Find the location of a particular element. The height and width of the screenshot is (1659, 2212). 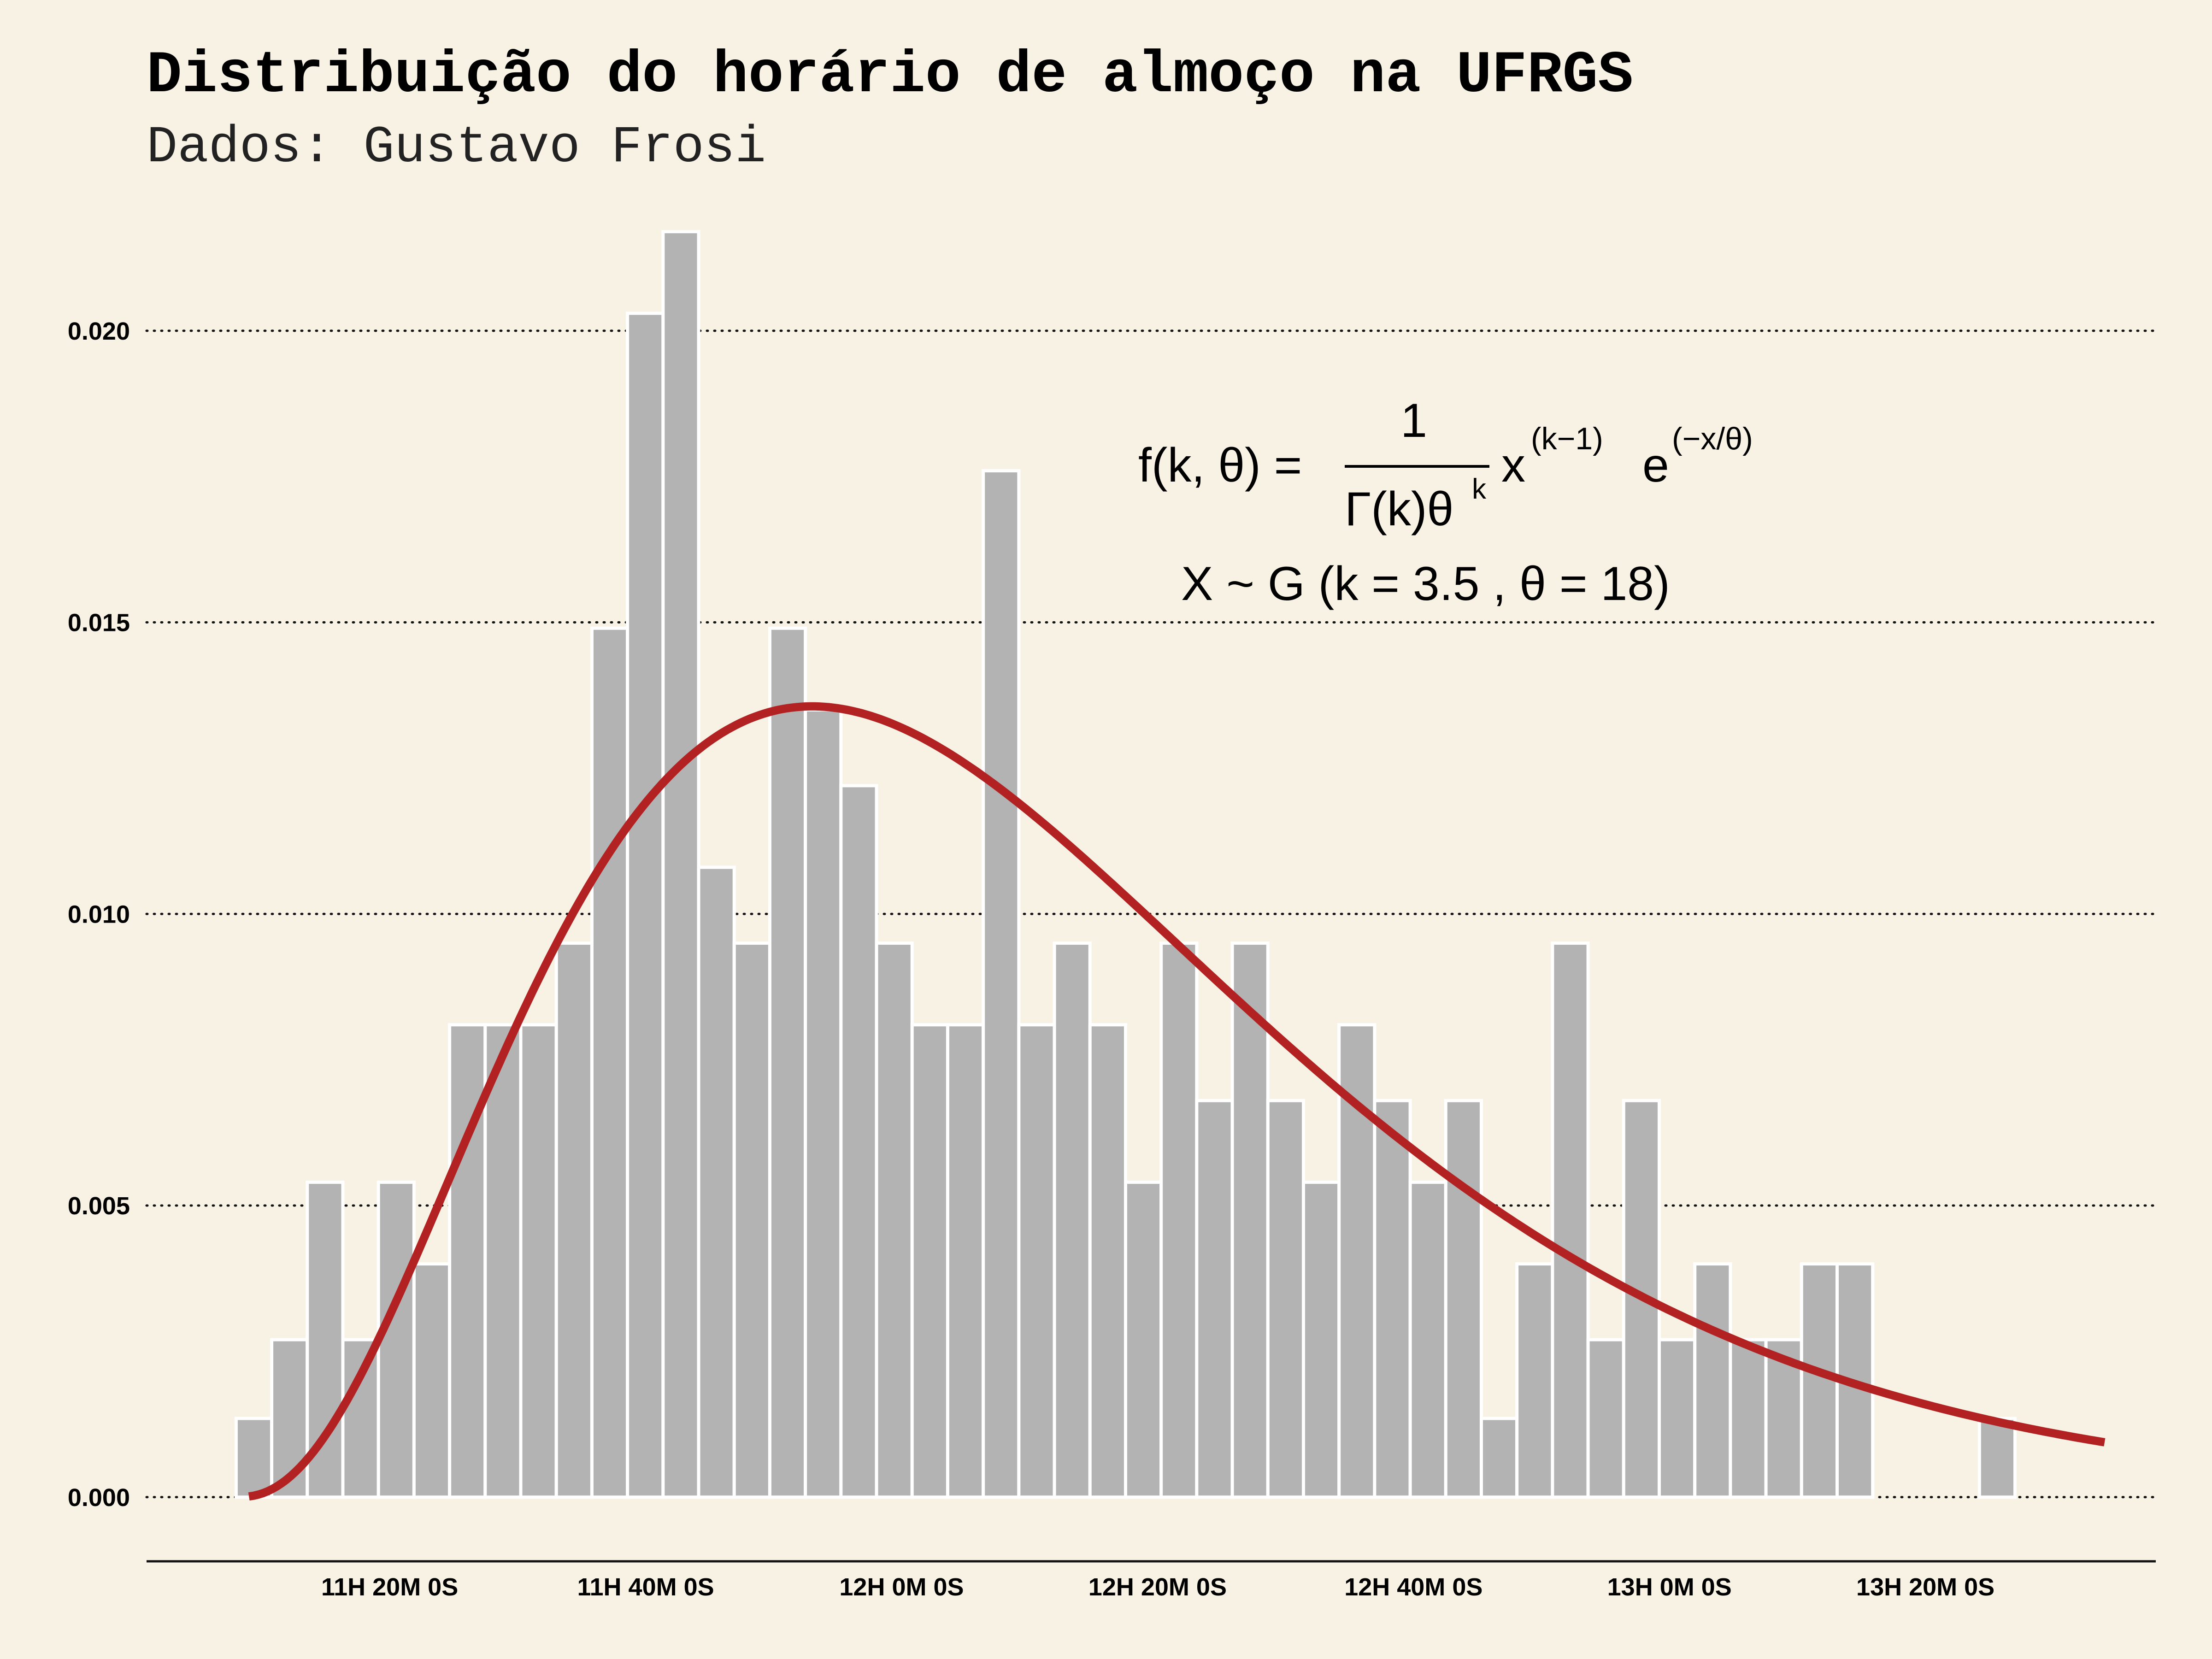

formula-denominator: Γ(k)θ is located at coordinates (1399, 509).